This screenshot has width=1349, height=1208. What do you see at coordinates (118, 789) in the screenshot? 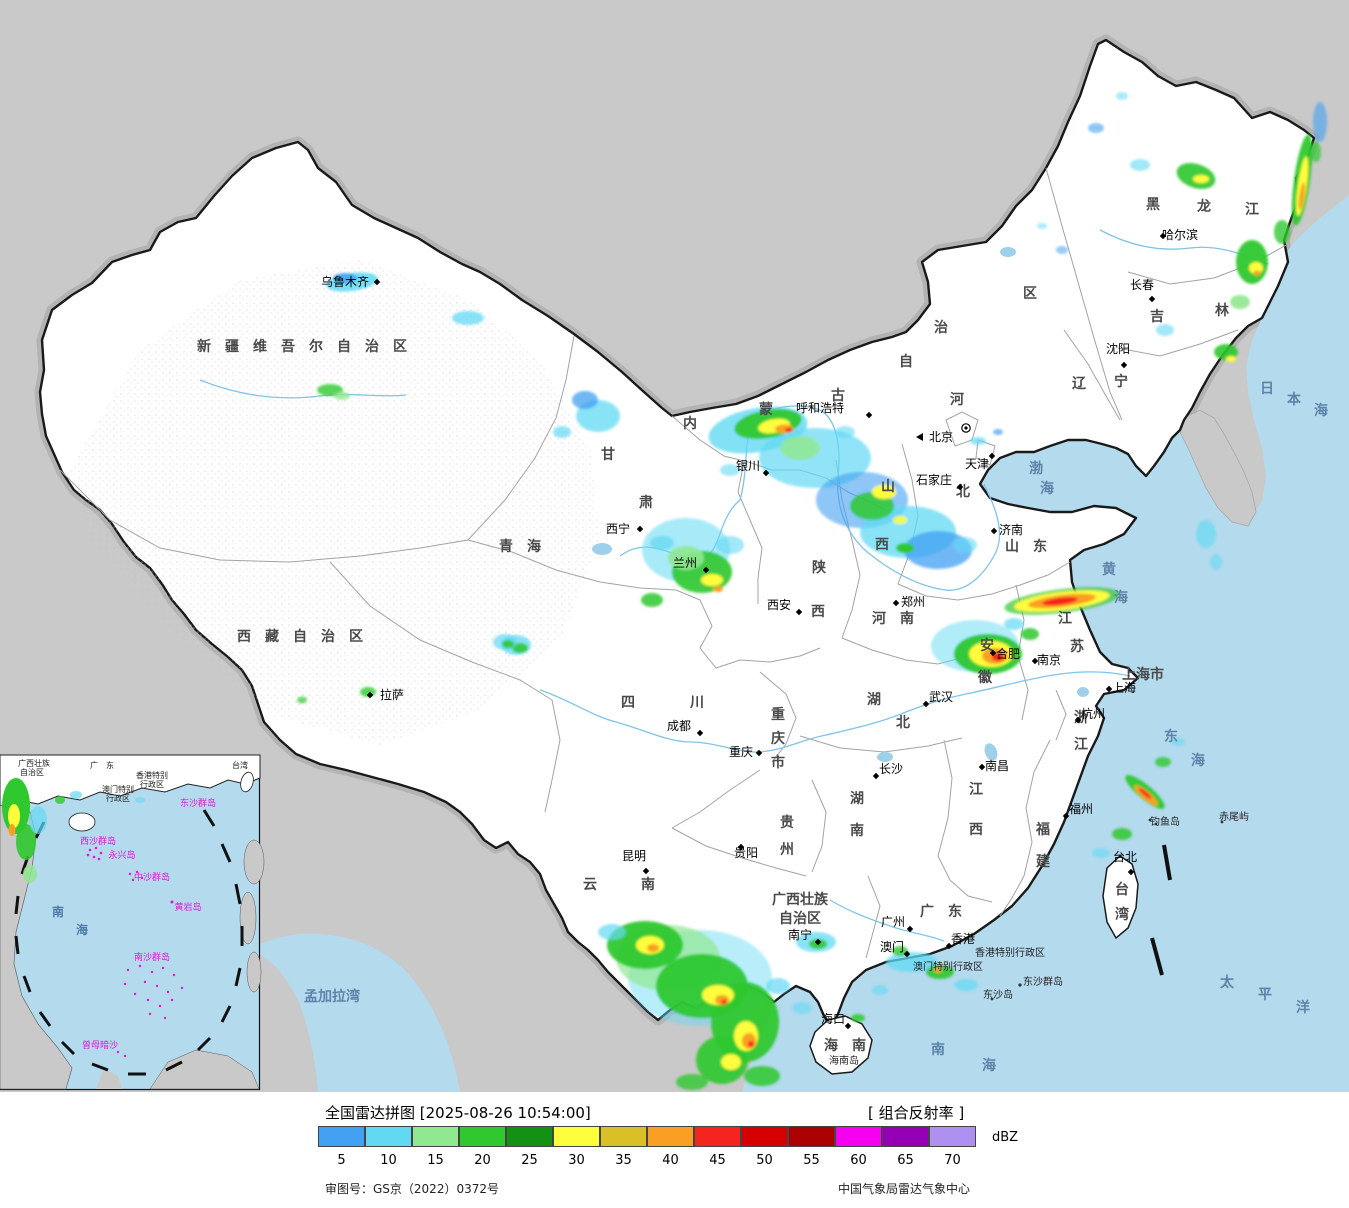
I see `inset-label: 澳门特别` at bounding box center [118, 789].